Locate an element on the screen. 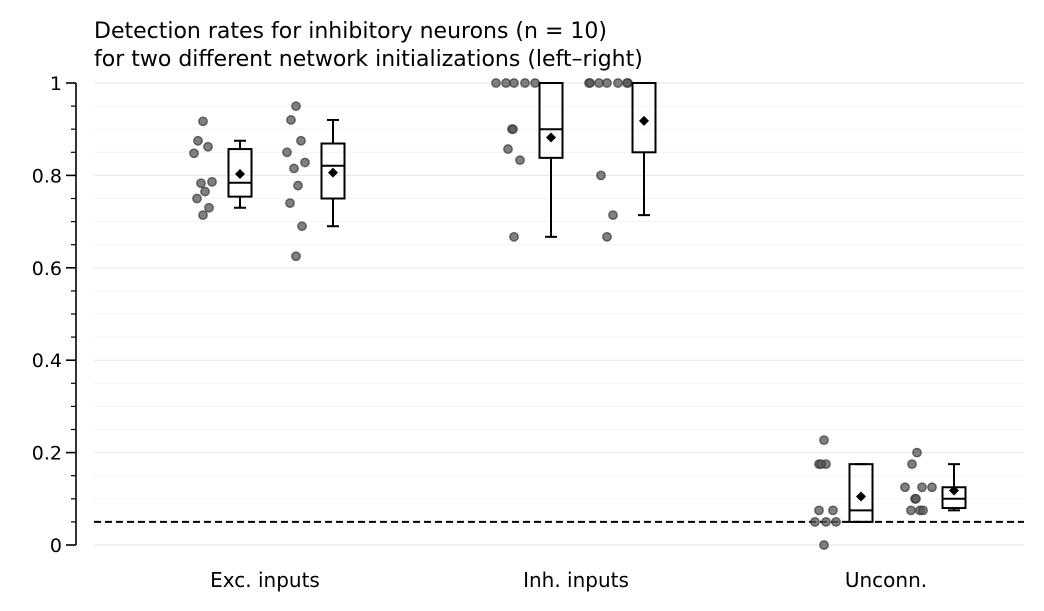 The height and width of the screenshot is (611, 1044). y-axis: 0 0.2 0.4 0.6 0.8 1 is located at coordinates (54, 315).